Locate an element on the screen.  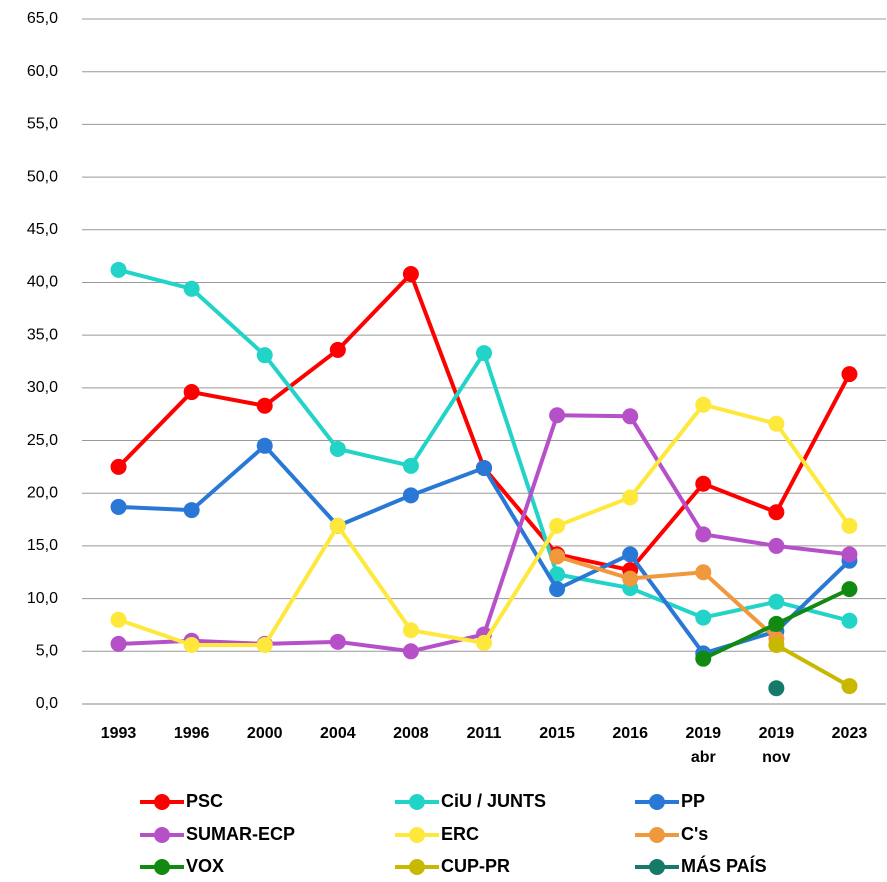
x-tick-label: 2019 abr is located at coordinates (703, 745).